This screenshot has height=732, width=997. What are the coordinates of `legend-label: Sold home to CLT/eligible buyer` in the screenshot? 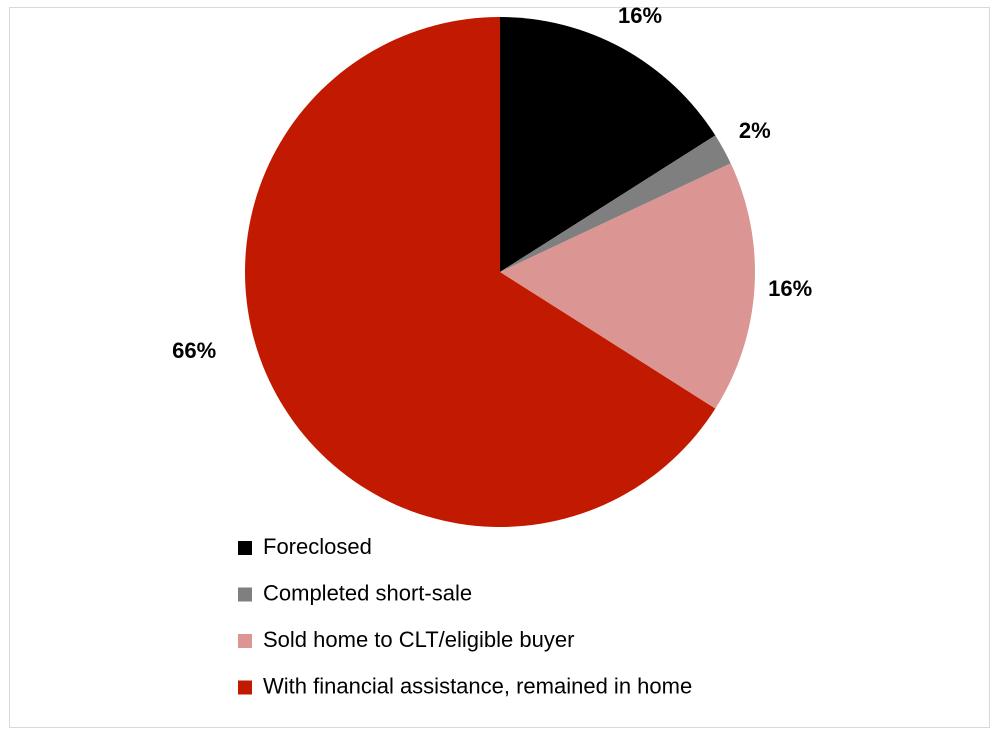 It's located at (418, 639).